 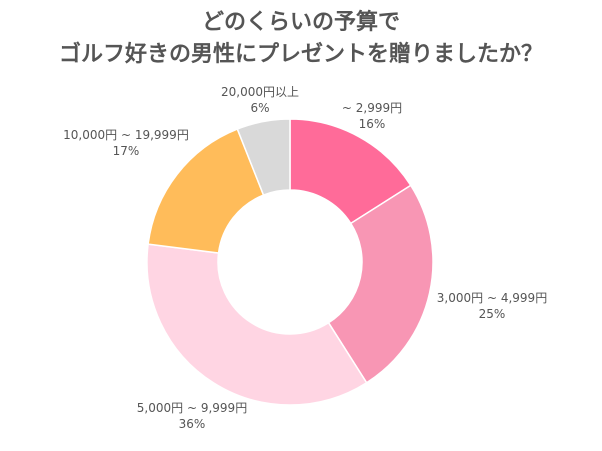 What do you see at coordinates (300, 22) in the screenshot?
I see `chart-title-line1: どのくらいの予算で` at bounding box center [300, 22].